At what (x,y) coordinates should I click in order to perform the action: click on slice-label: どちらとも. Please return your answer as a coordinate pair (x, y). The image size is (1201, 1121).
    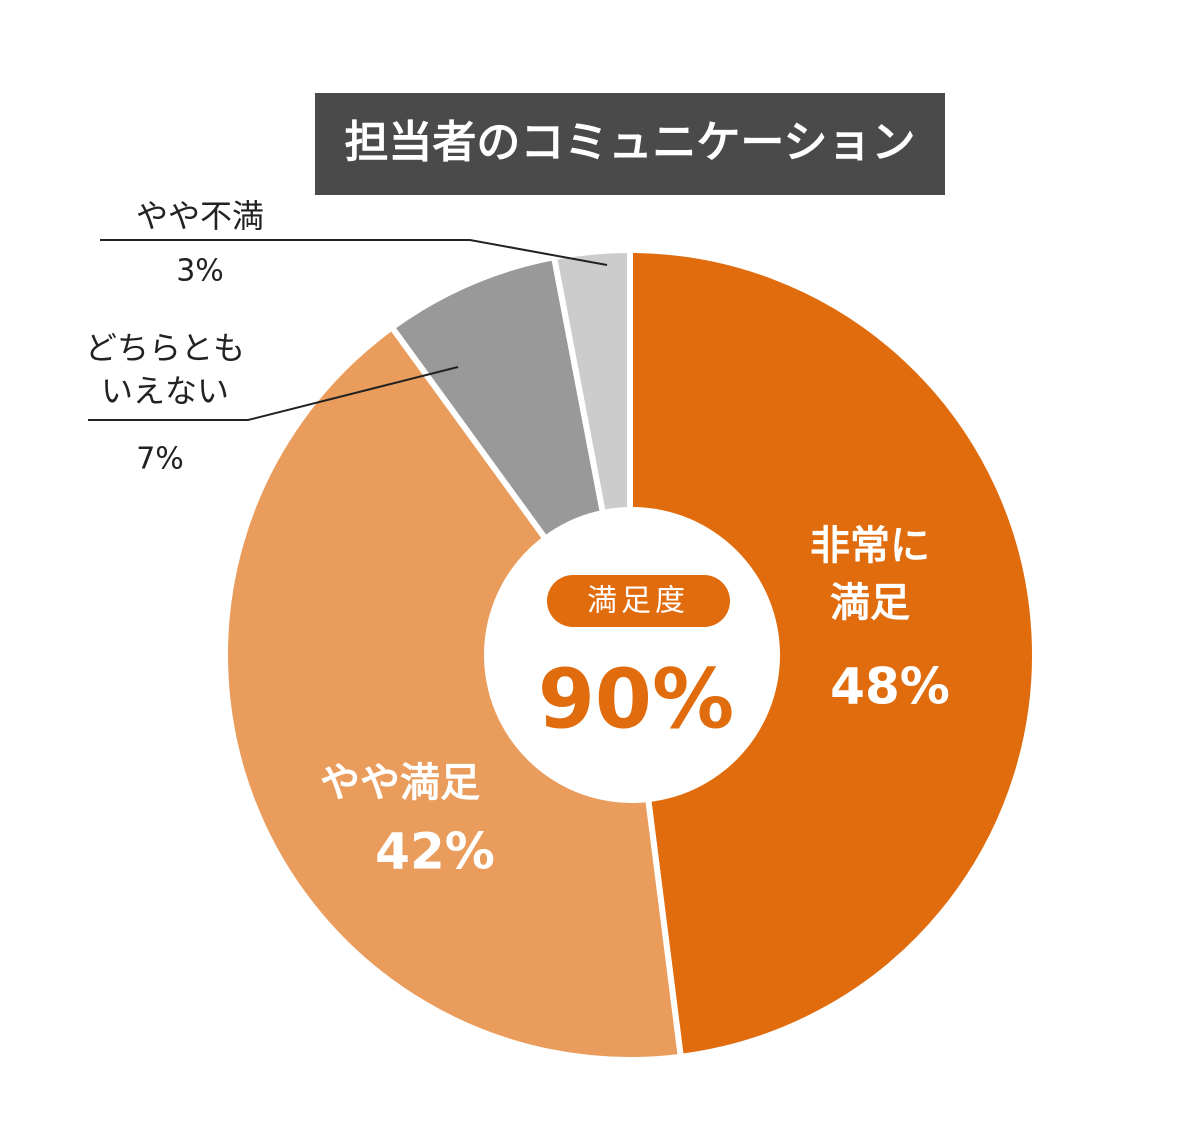
    Looking at the image, I should click on (165, 348).